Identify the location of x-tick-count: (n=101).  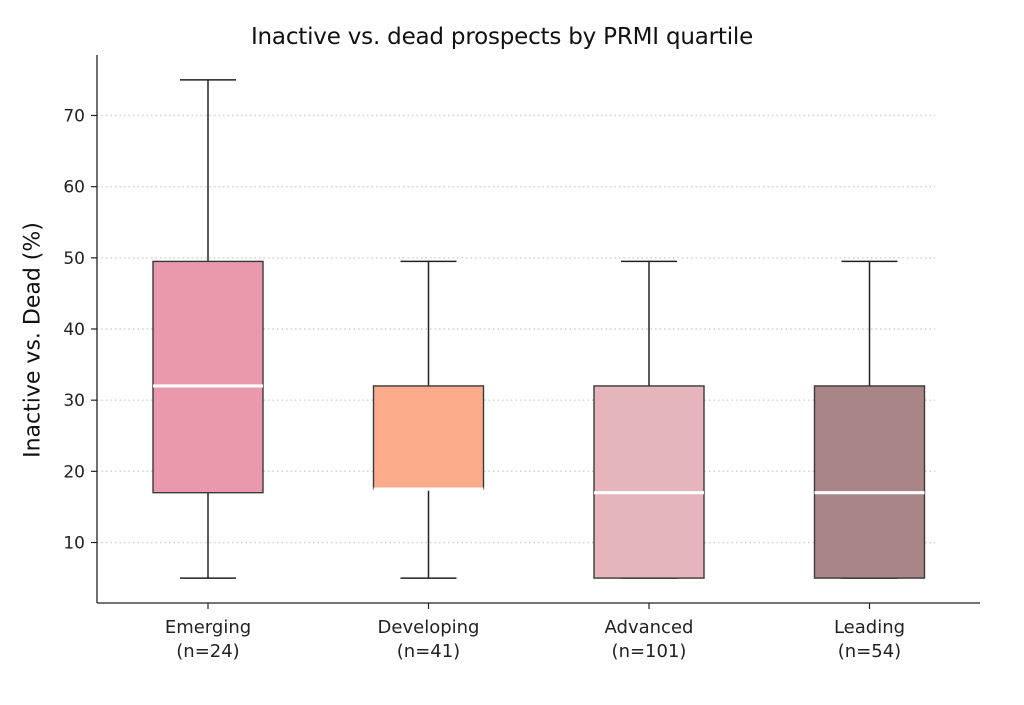
(649, 651).